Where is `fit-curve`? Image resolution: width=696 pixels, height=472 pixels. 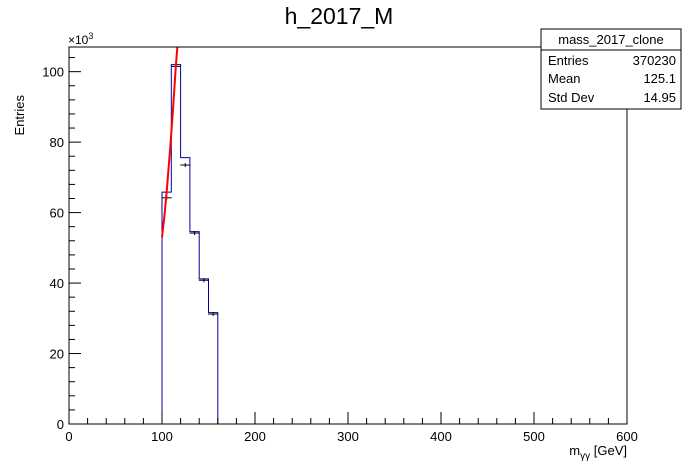 fit-curve is located at coordinates (170, 142).